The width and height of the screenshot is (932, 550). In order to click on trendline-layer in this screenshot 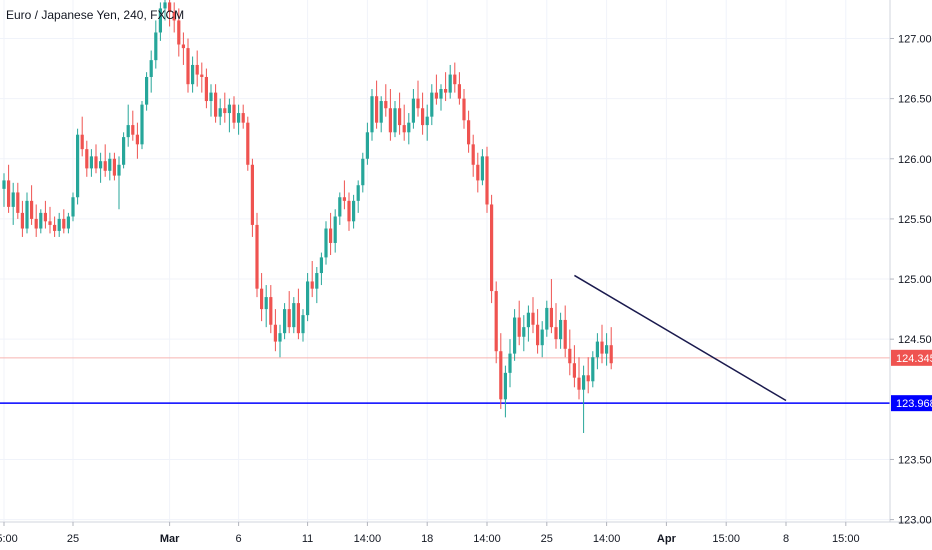, I will do `click(680, 338)`.